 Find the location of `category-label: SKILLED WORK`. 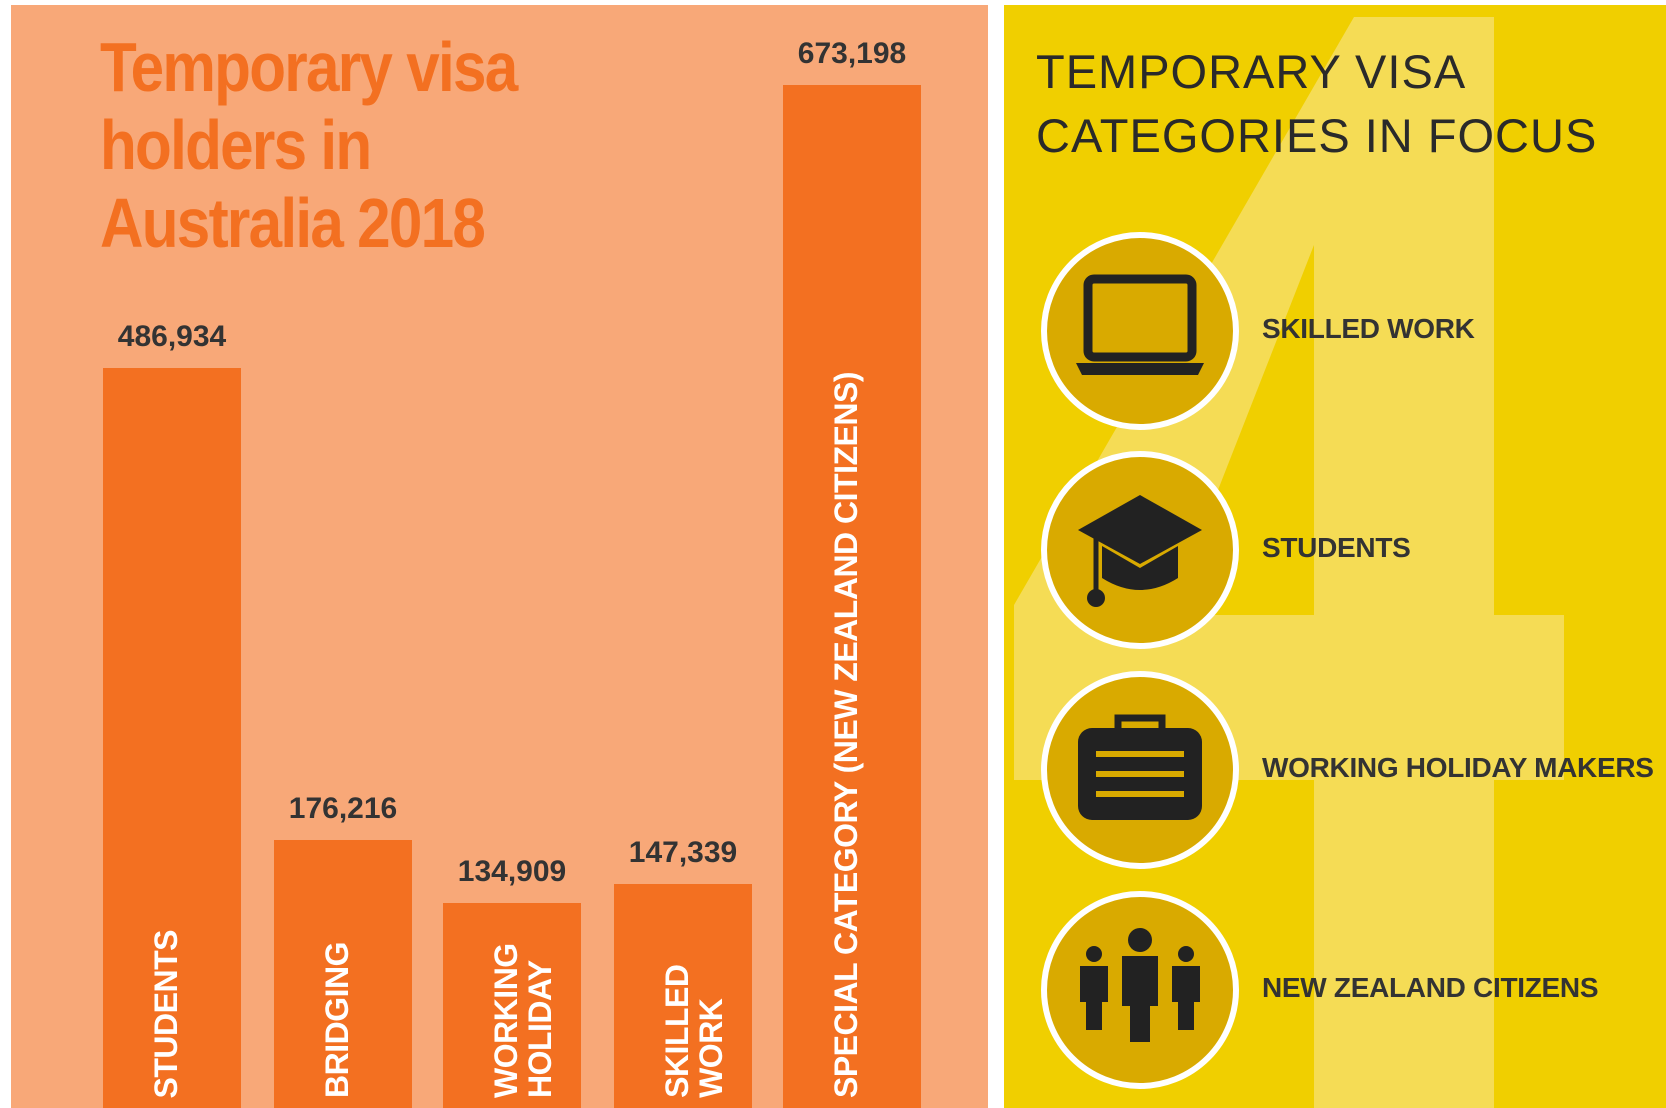

category-label: SKILLED WORK is located at coordinates (694, 1031).